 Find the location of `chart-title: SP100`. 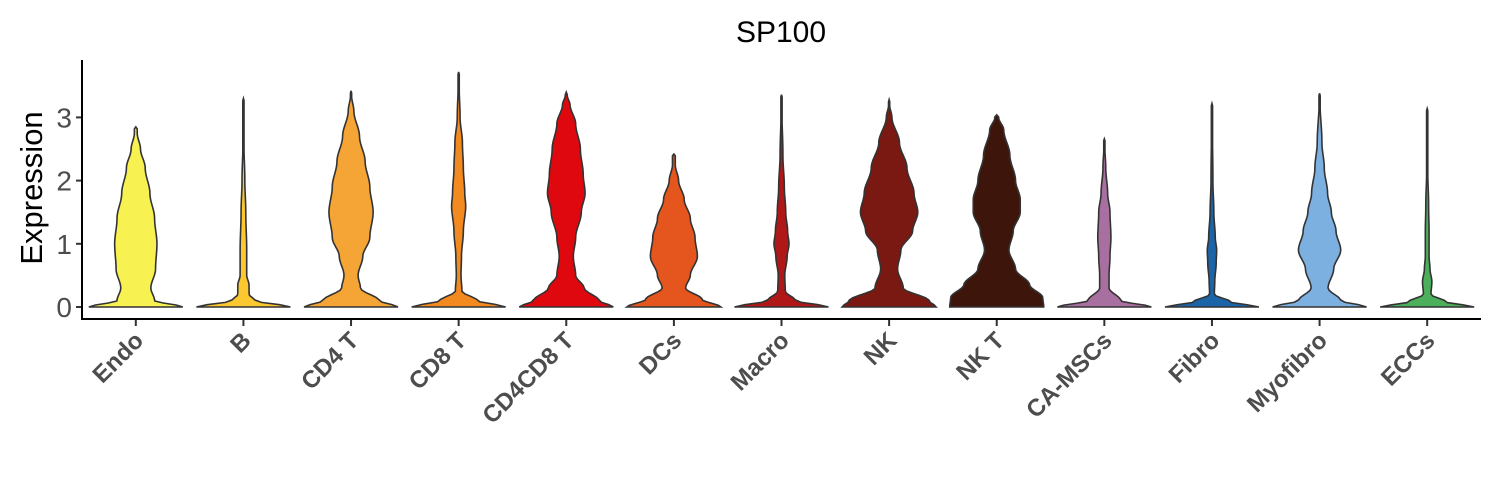

chart-title: SP100 is located at coordinates (781, 32).